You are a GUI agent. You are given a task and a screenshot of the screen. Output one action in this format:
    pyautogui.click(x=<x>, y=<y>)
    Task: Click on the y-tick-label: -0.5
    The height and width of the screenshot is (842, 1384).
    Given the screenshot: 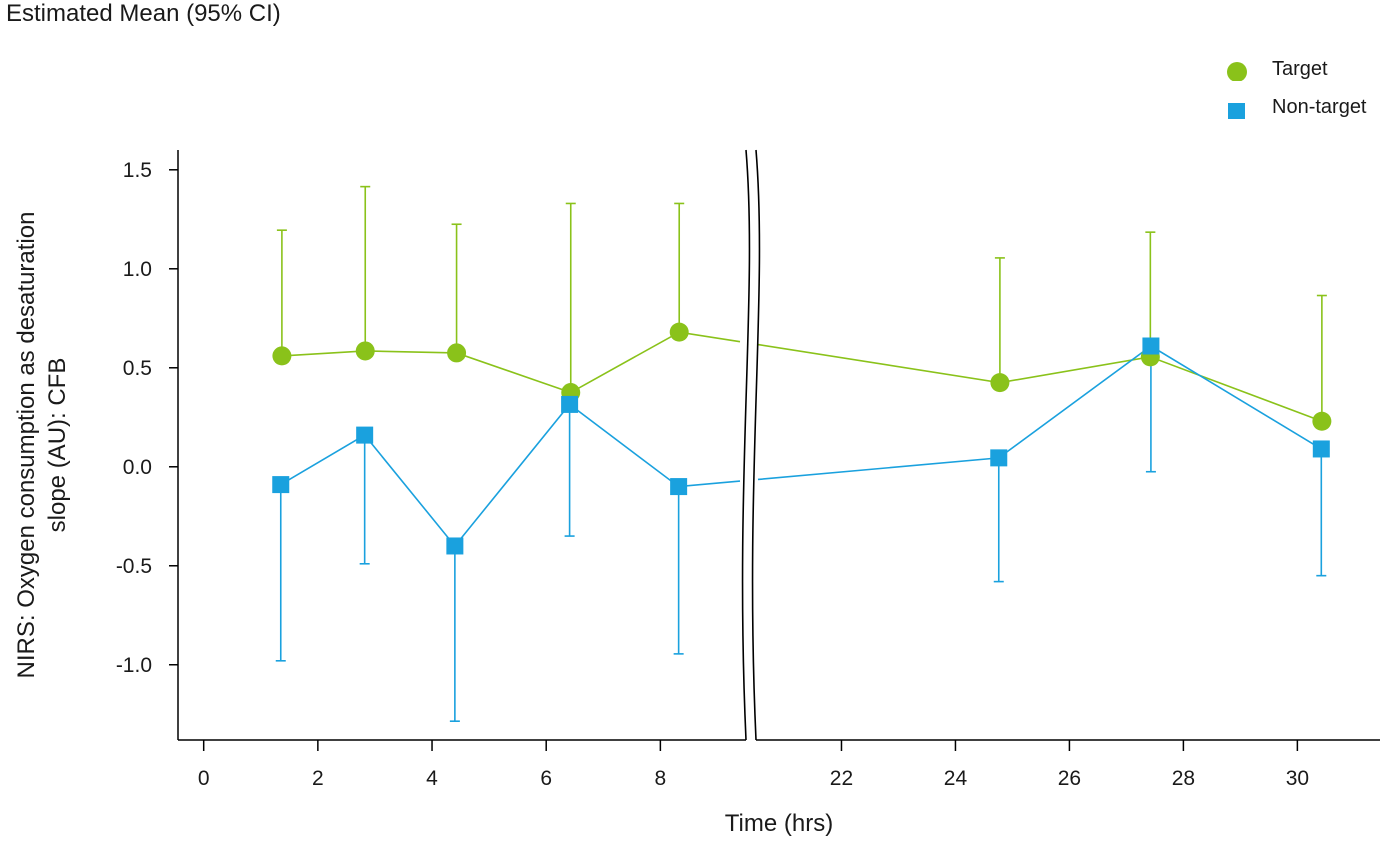 What is the action you would take?
    pyautogui.click(x=134, y=566)
    